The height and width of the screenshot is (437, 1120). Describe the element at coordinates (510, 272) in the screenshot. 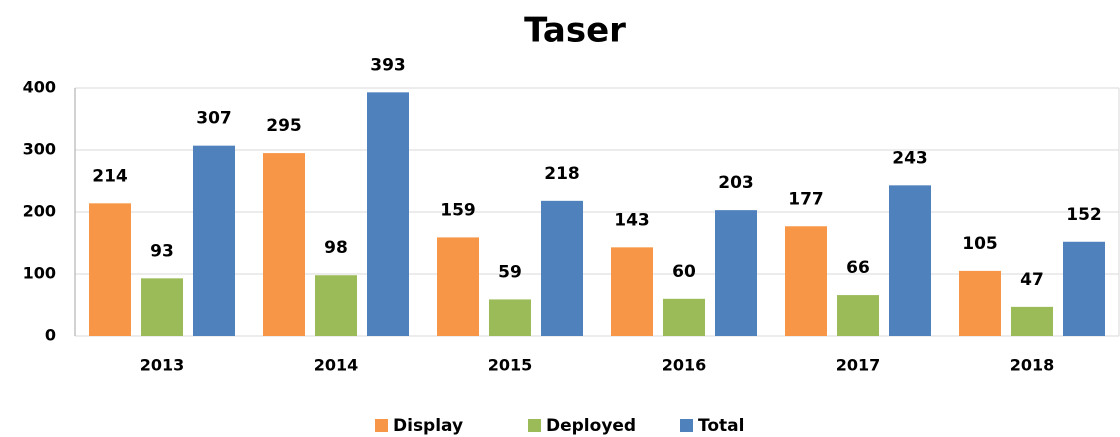

I see `data-label: 59` at that location.